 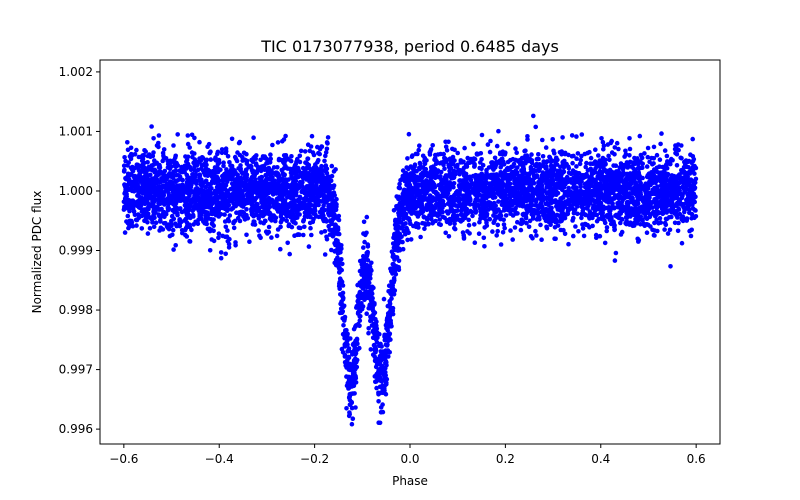 I want to click on chart-title: TIC 0173077938, period 0.6485 days, so click(x=409, y=46).